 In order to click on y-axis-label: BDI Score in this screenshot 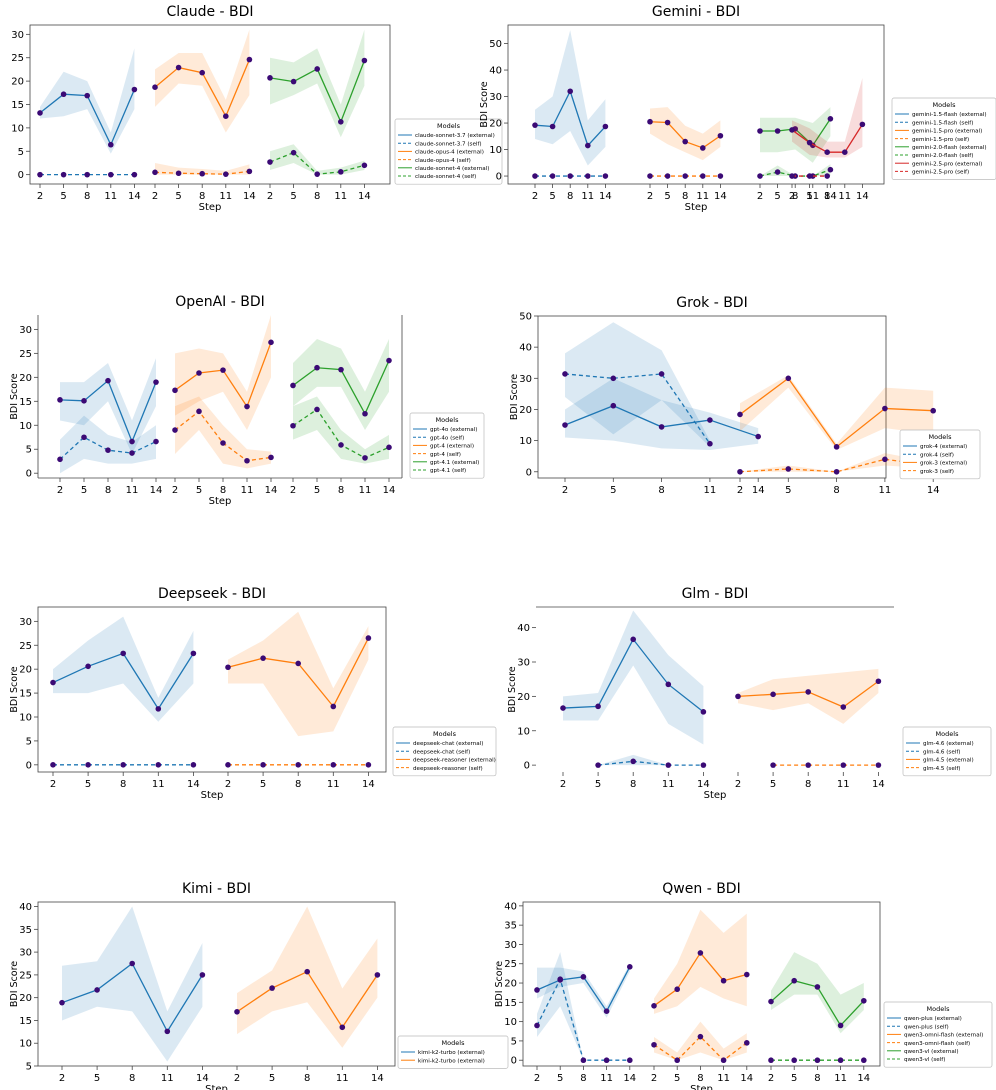, I will do `click(14, 689)`.